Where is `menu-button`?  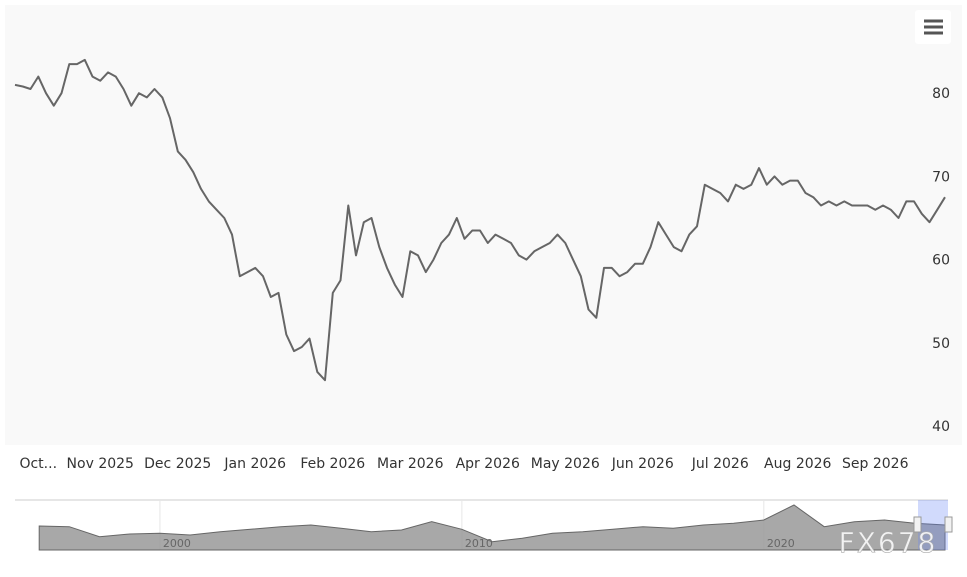 menu-button is located at coordinates (933, 27).